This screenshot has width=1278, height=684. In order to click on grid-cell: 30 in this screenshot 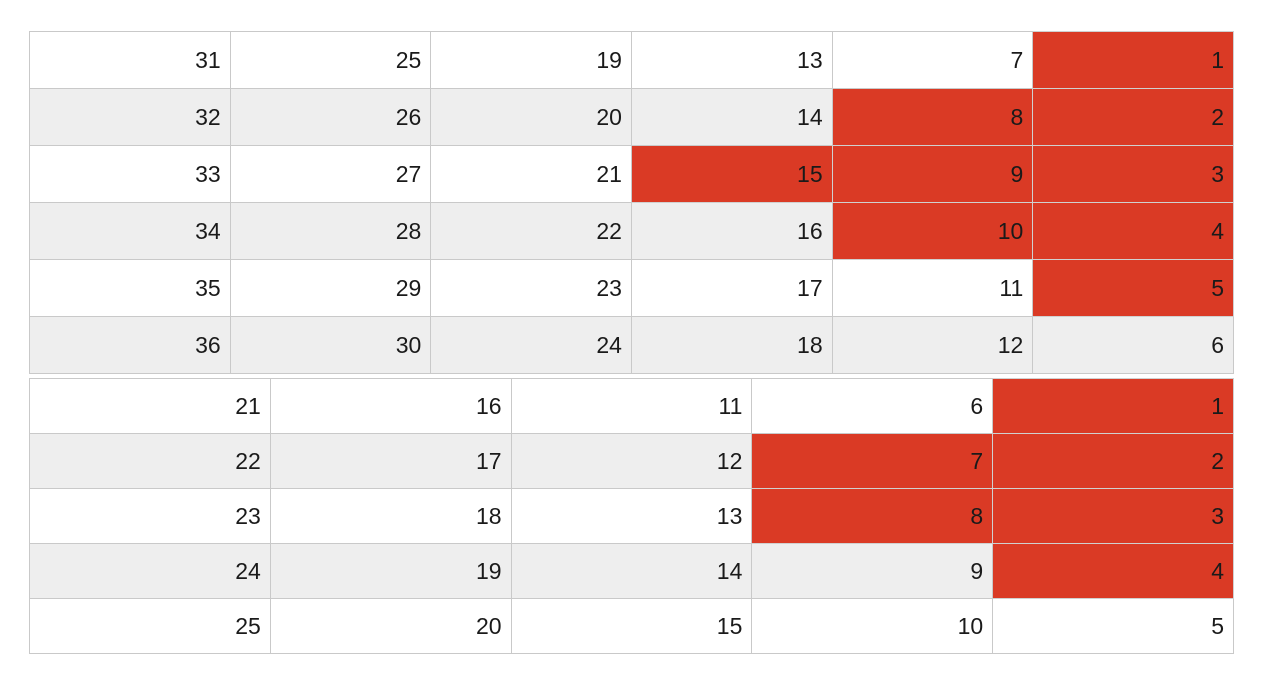, I will do `click(330, 345)`.